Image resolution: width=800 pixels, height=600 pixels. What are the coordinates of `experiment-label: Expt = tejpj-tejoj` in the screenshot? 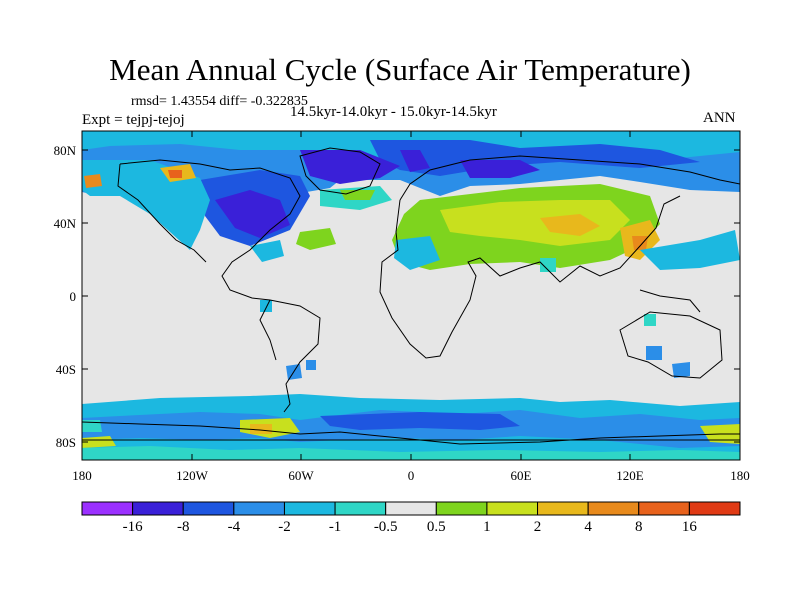 It's located at (133, 120).